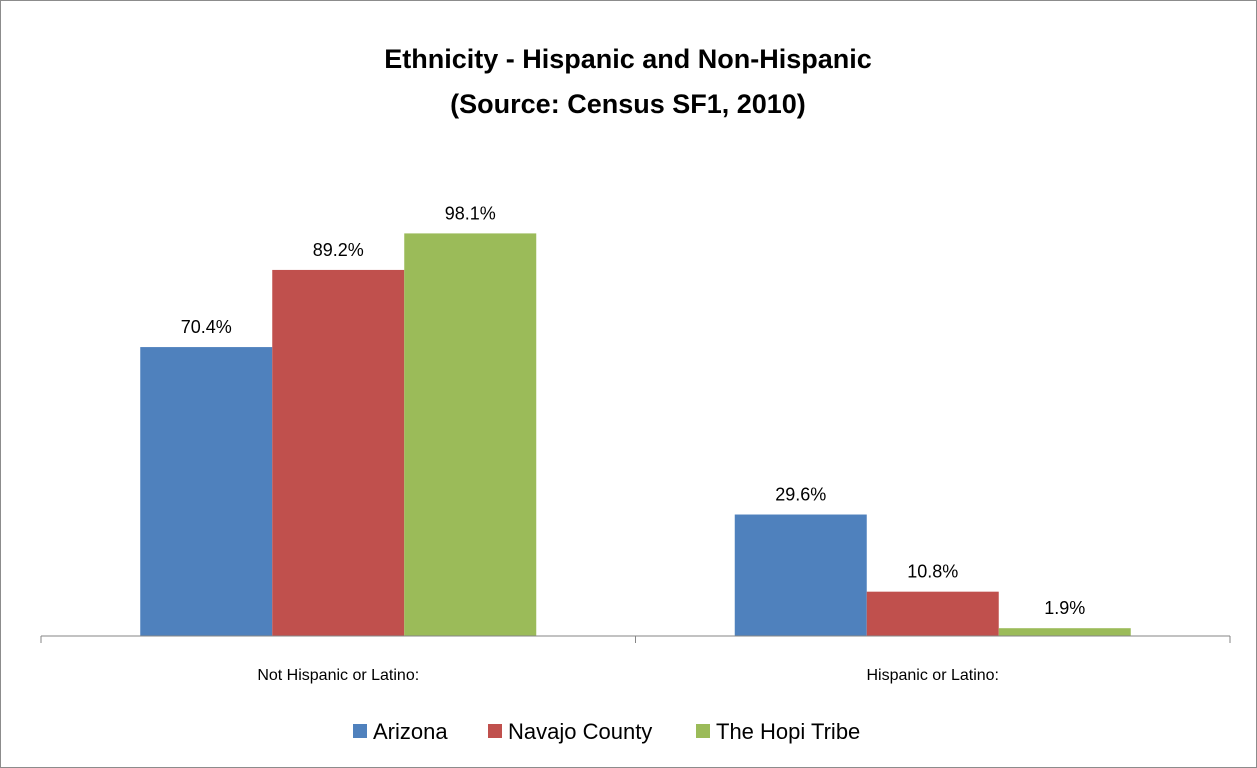  What do you see at coordinates (338, 250) in the screenshot?
I see `data-label-navajo-county-not-hispanic-or-latino: 89.2%` at bounding box center [338, 250].